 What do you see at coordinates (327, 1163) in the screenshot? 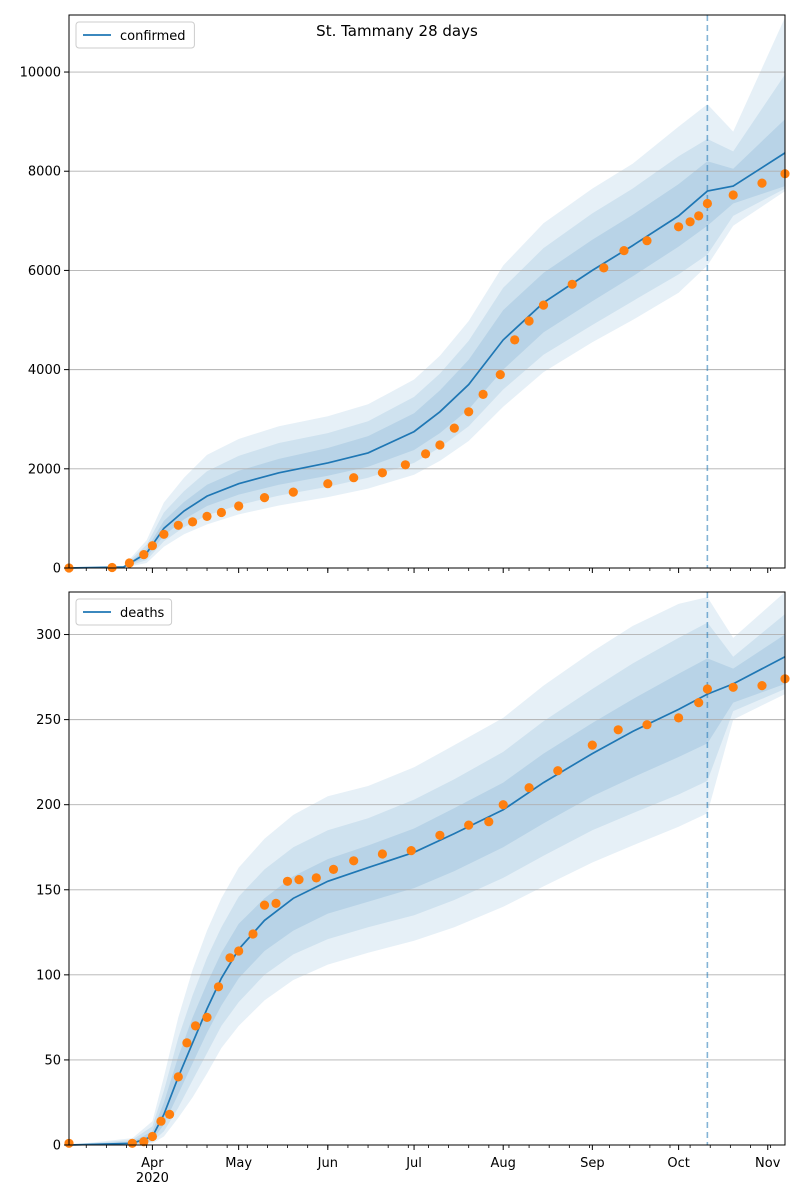
I see `x-tick-label: Jun` at bounding box center [327, 1163].